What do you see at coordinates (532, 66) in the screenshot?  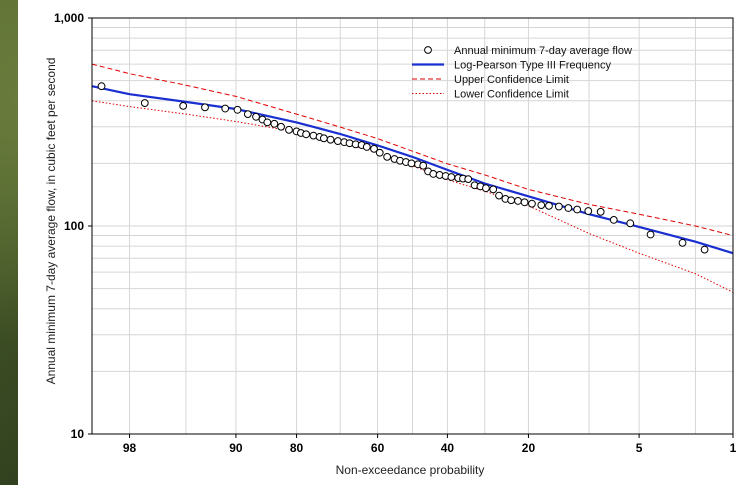 I see `legend-label: Log-Pearson Type III Frequency` at bounding box center [532, 66].